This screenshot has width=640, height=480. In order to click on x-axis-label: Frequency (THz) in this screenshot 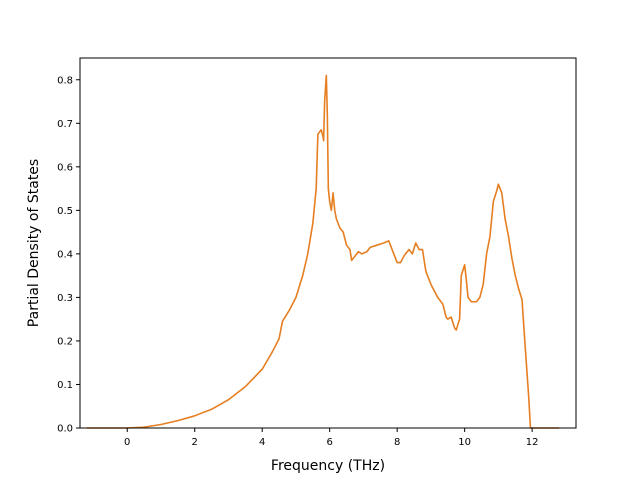, I will do `click(328, 466)`.